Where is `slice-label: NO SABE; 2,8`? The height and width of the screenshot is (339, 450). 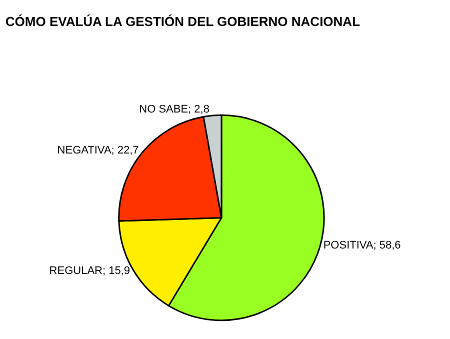
slice-label: NO SABE; 2,8 is located at coordinates (174, 110).